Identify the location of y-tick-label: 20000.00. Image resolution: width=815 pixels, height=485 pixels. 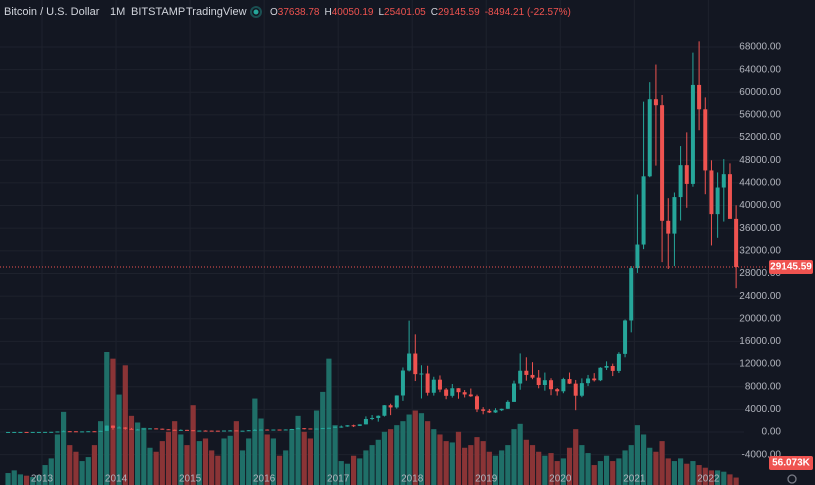
(760, 318).